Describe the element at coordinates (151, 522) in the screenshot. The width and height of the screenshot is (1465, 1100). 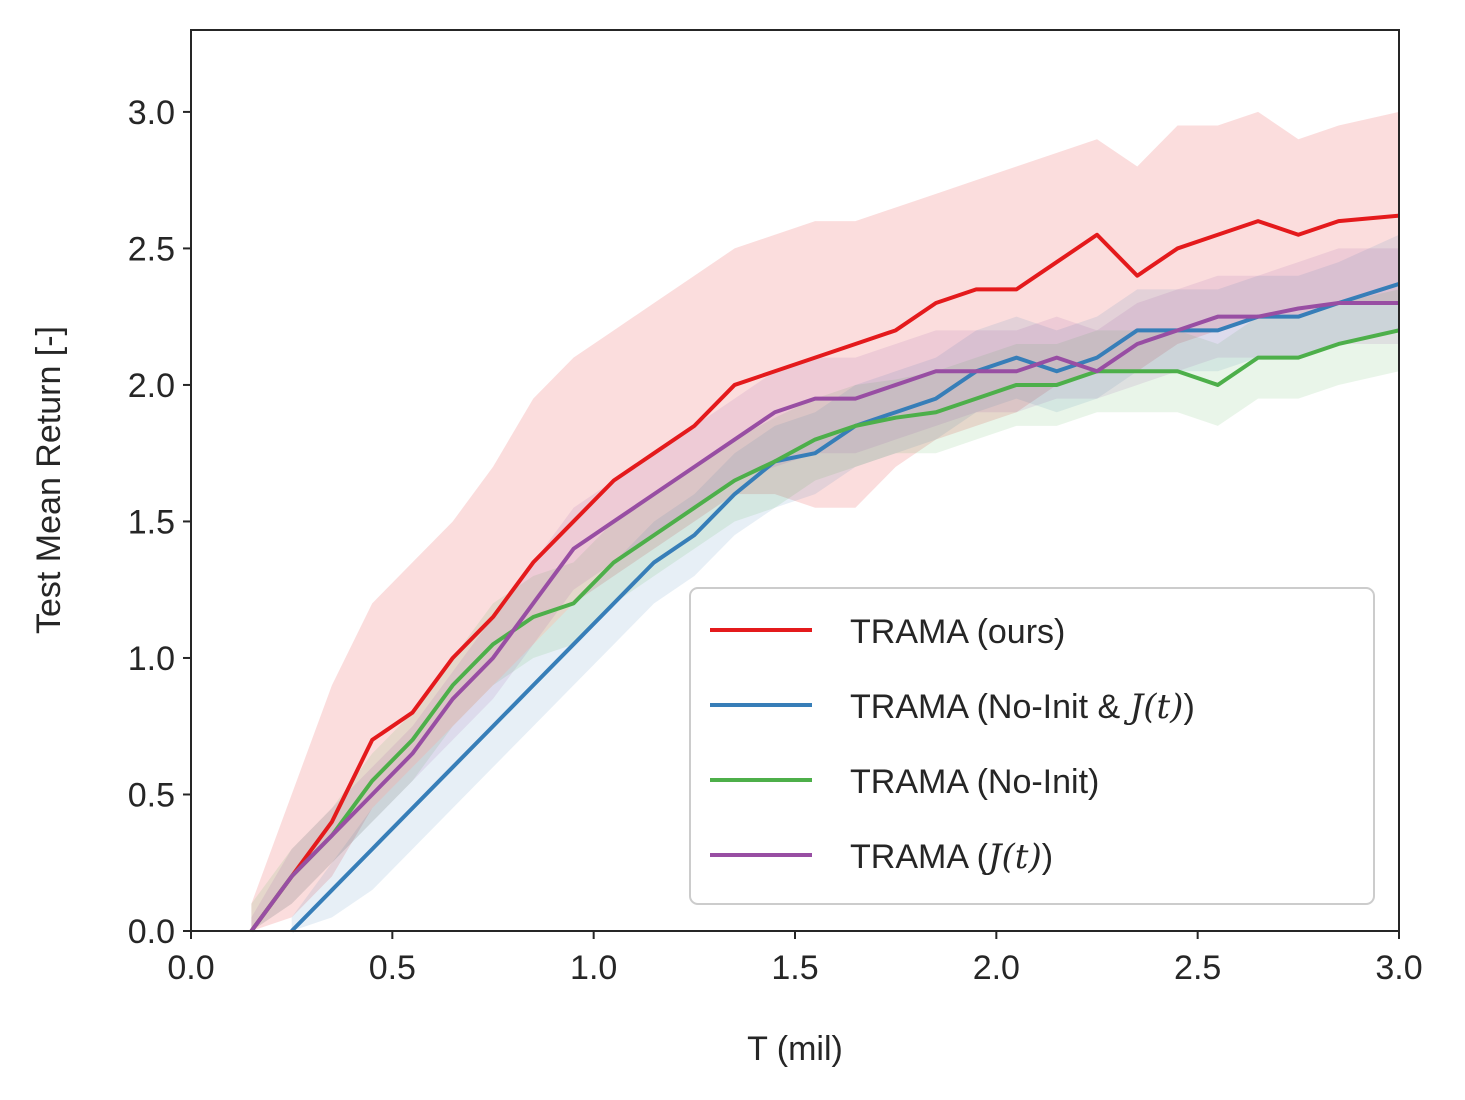
I see `y-tick-label: 1.5` at that location.